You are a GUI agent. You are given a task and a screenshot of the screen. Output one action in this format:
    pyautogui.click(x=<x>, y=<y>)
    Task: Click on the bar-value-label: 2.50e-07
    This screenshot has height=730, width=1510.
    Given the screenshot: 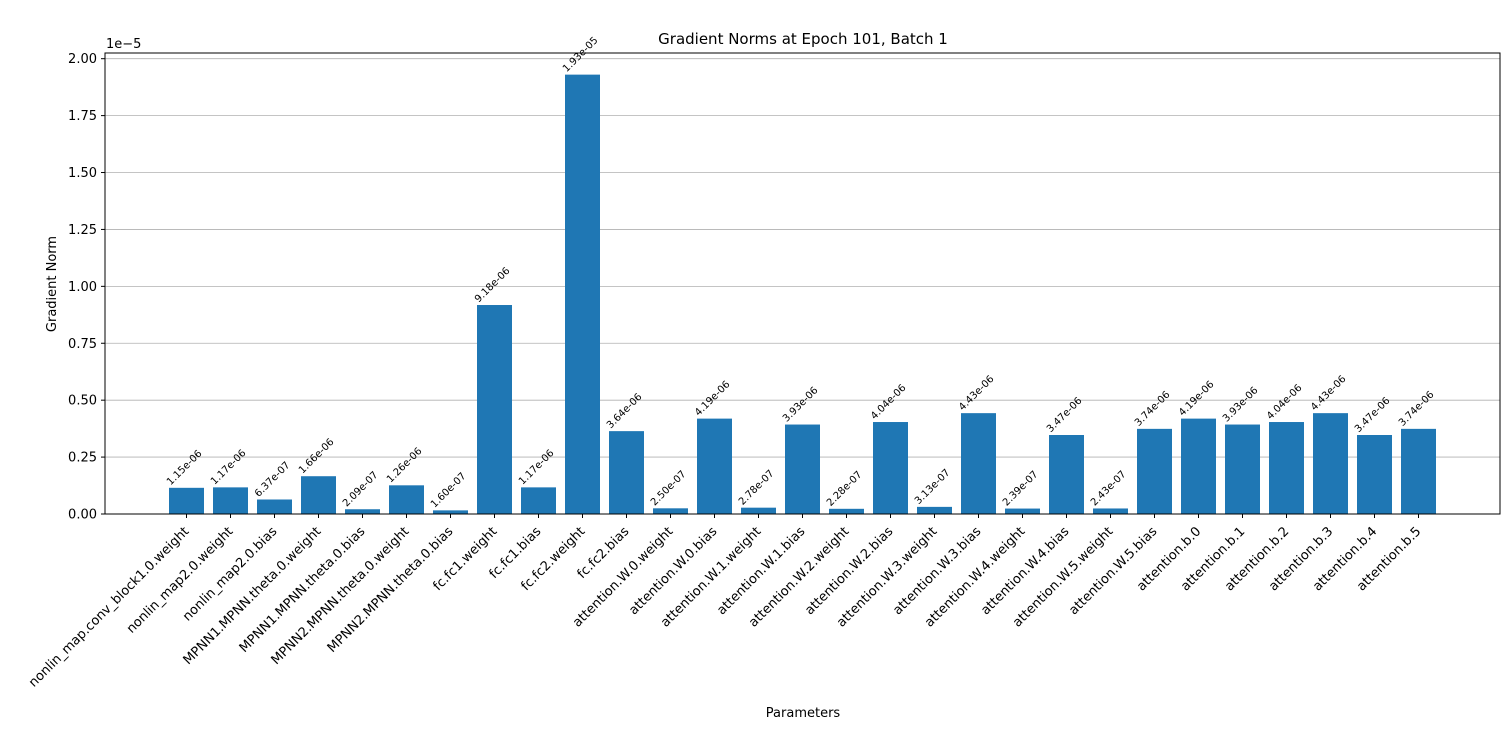 What is the action you would take?
    pyautogui.click(x=668, y=488)
    